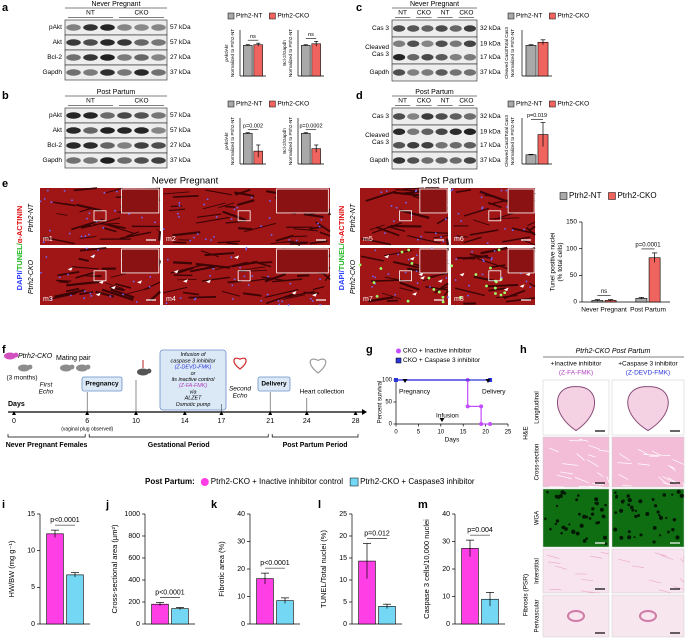 This screenshot has width=685, height=638. Describe the element at coordinates (523, 350) in the screenshot. I see `panel-letter: h` at that location.